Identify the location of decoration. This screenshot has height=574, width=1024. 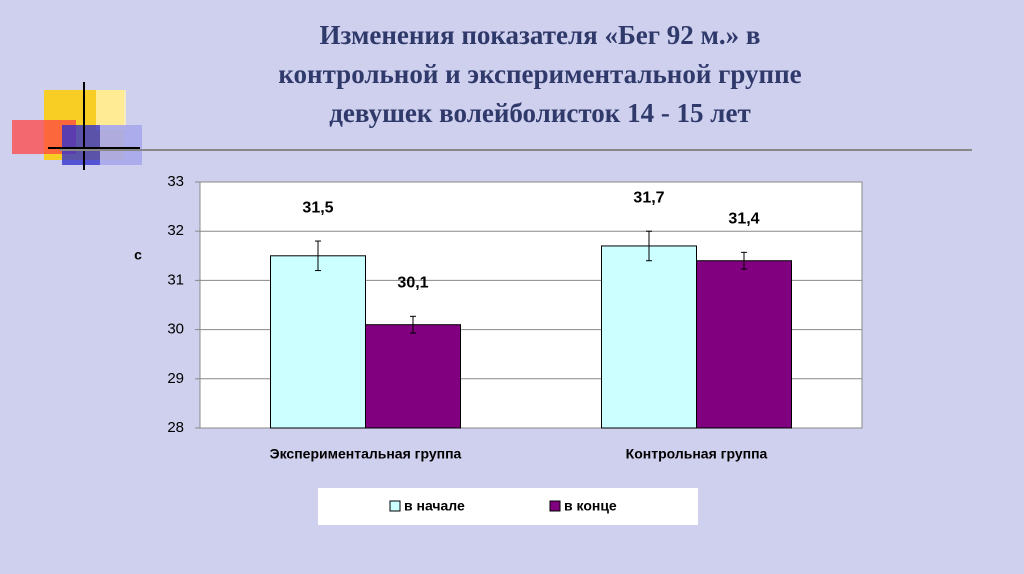
(492, 126).